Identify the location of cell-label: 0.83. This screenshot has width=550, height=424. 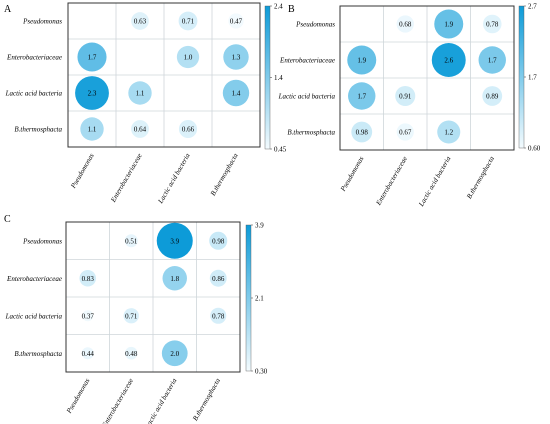
(88, 279).